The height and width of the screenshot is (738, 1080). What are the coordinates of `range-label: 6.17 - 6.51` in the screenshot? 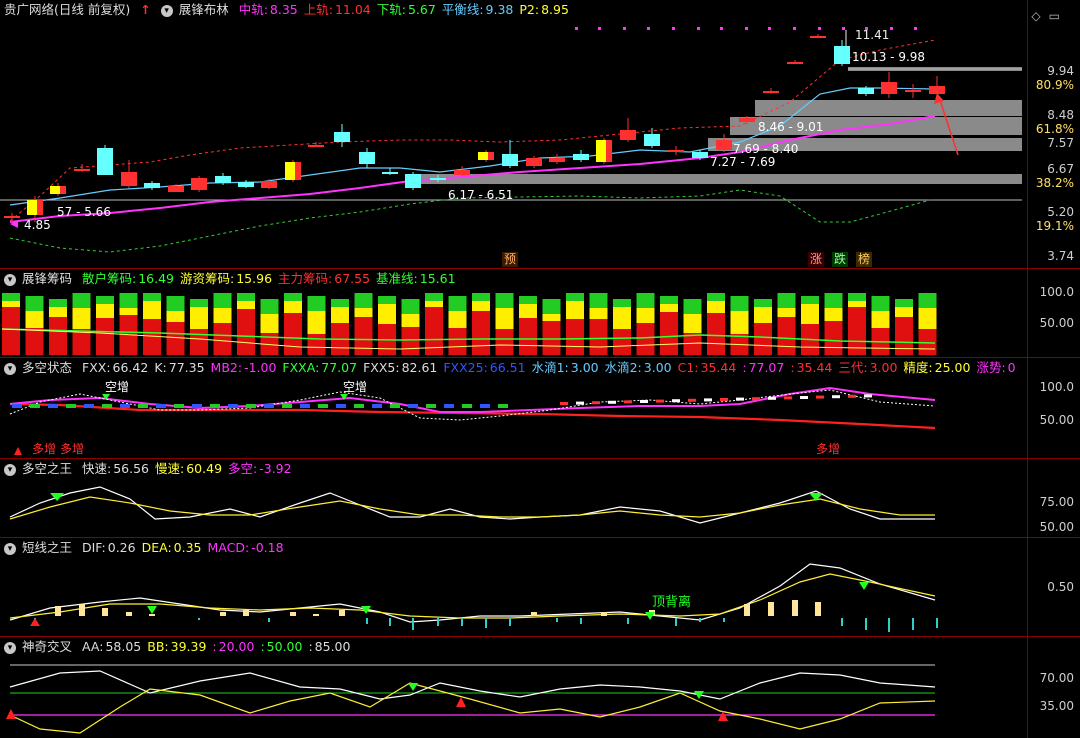 It's located at (480, 195).